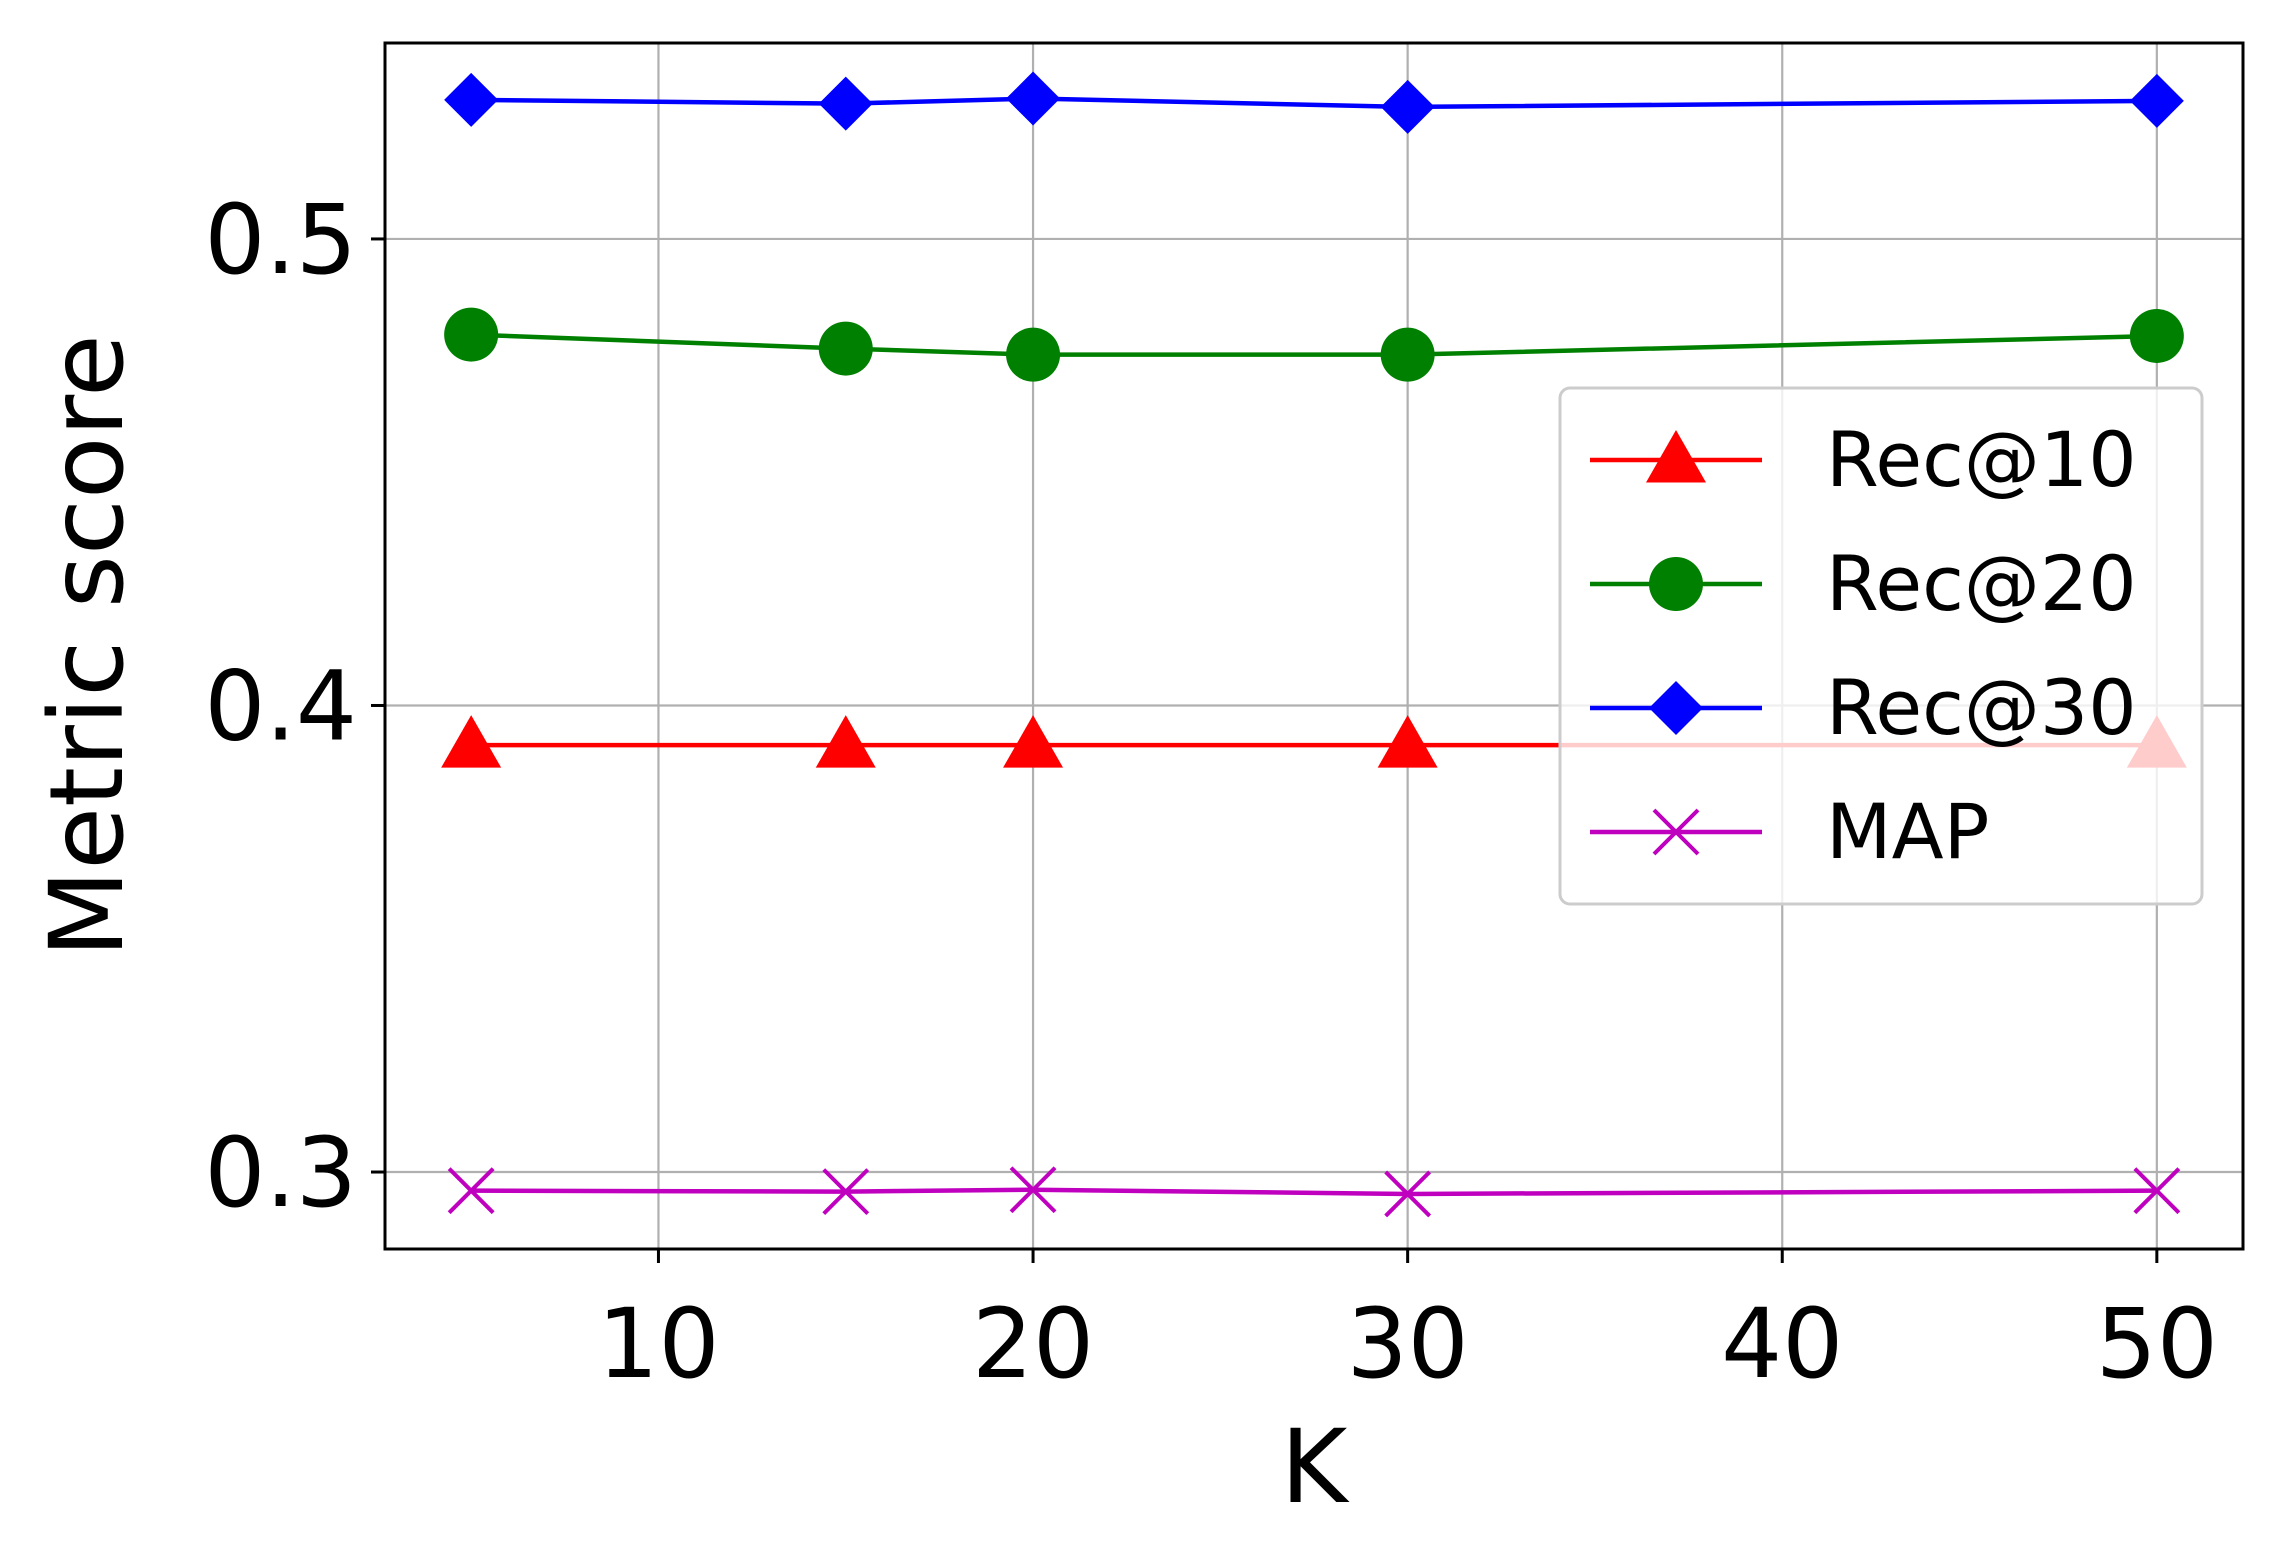 The image size is (2288, 1566). Describe the element at coordinates (1981, 459) in the screenshot. I see `legend-label: Rec@10` at that location.